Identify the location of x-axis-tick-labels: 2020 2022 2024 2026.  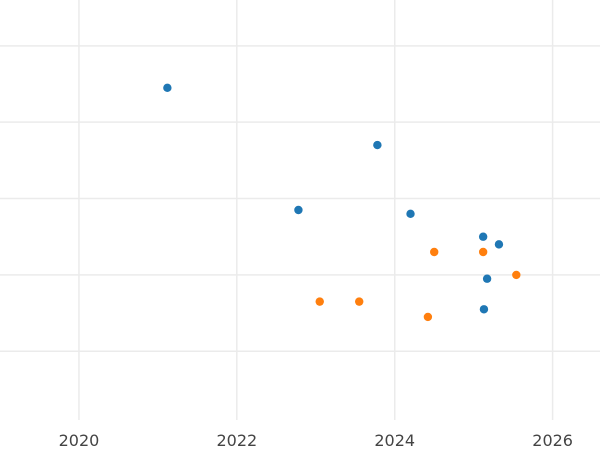
(316, 440).